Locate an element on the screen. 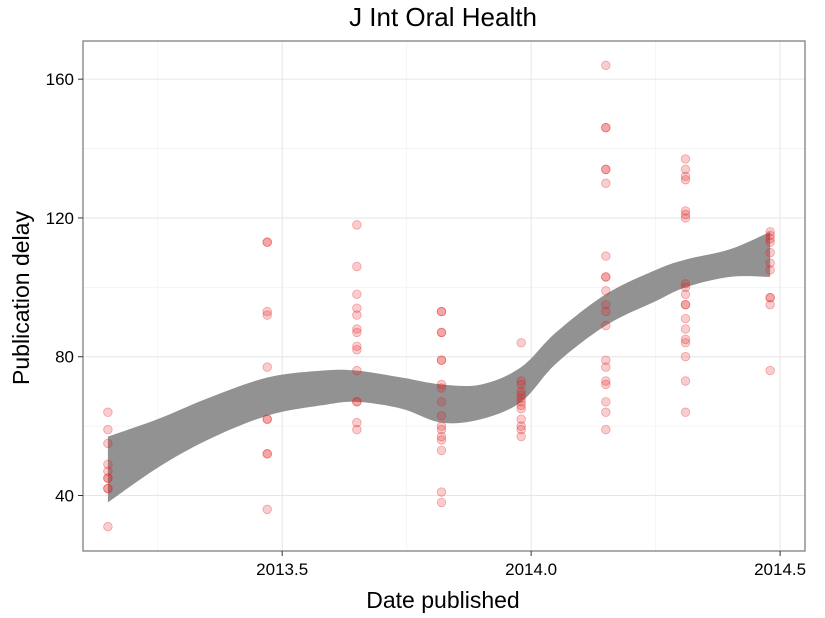 This screenshot has width=825, height=618. chart-title: J Int Oral Health is located at coordinates (443, 17).